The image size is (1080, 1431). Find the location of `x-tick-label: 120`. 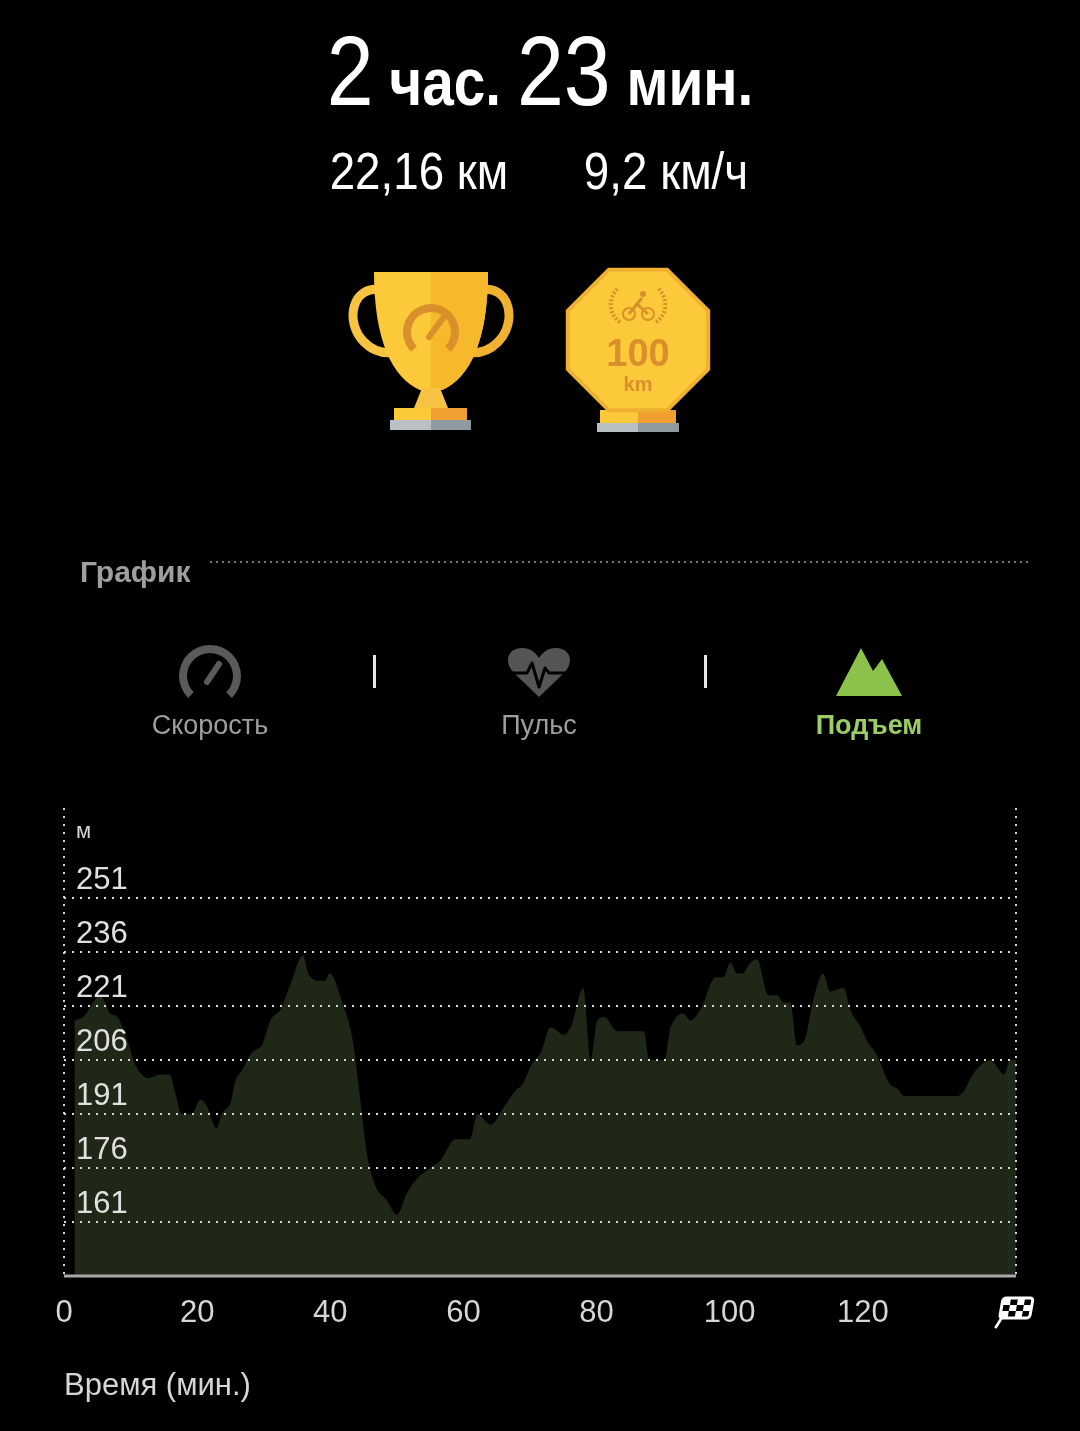

x-tick-label: 120 is located at coordinates (863, 1311).